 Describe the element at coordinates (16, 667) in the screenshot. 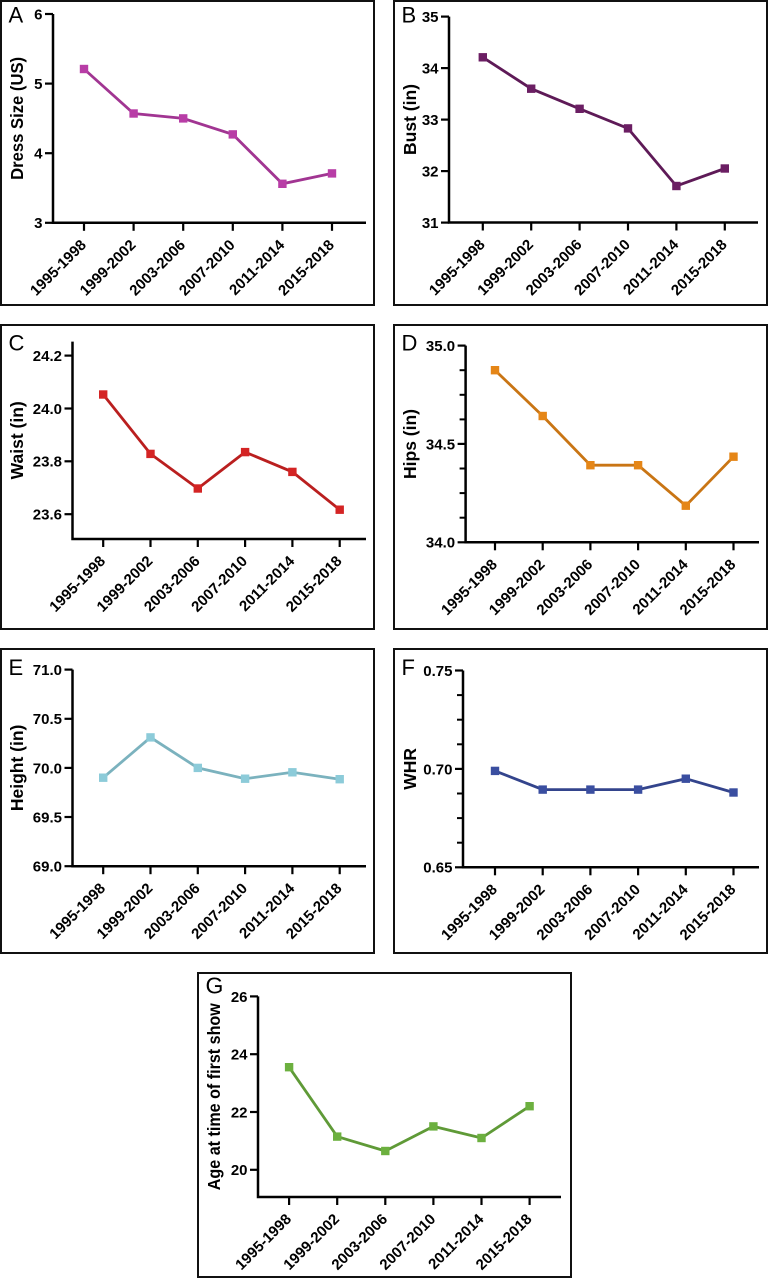

I see `svg-text: E` at that location.